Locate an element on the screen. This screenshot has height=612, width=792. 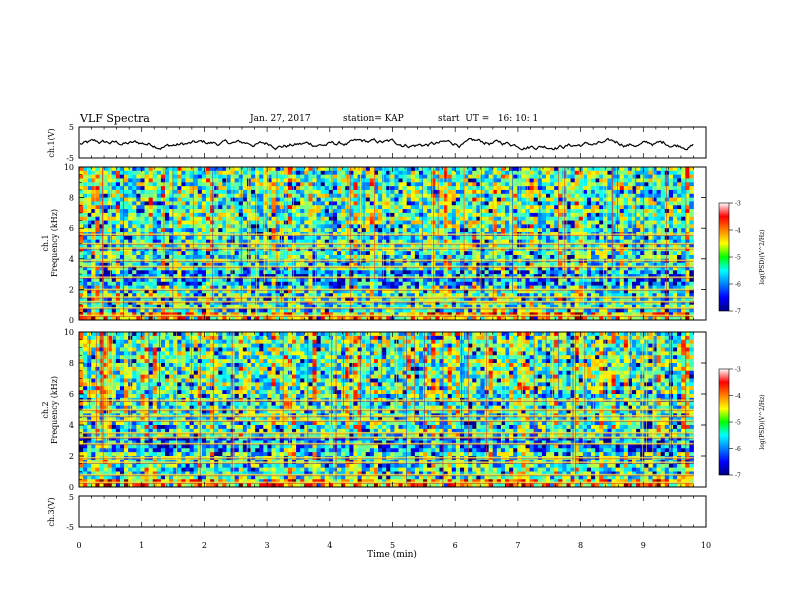
colorbar2-tick--3: -3 is located at coordinates (738, 370).